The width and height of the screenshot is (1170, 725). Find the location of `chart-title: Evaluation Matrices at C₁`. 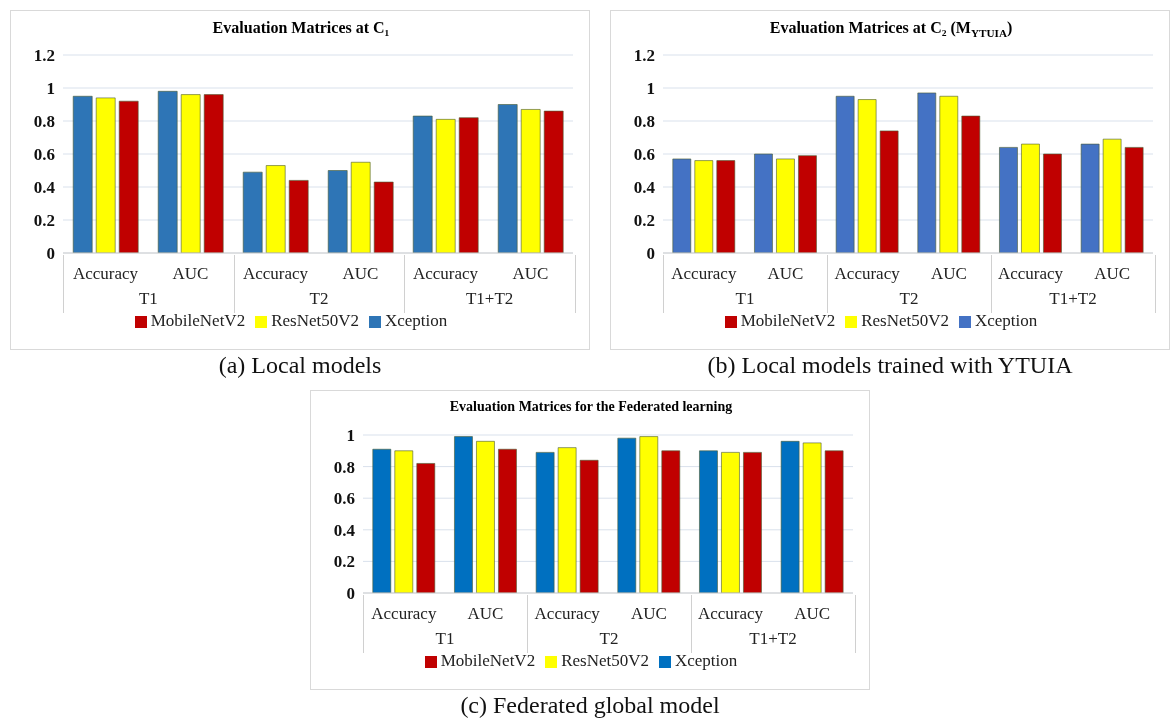

chart-title: Evaluation Matrices at C₁ is located at coordinates (301, 27).